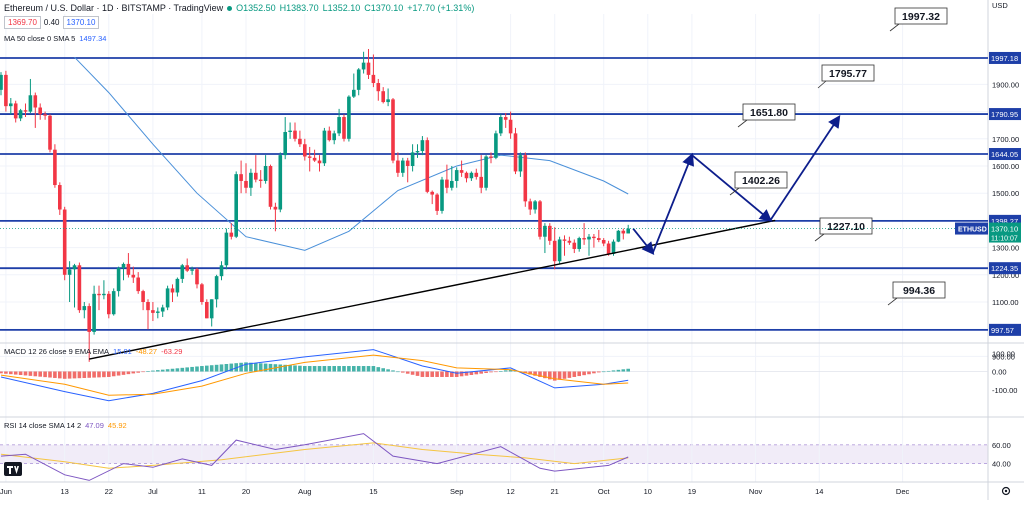  What do you see at coordinates (13, 469) in the screenshot?
I see `logo-bg` at bounding box center [13, 469].